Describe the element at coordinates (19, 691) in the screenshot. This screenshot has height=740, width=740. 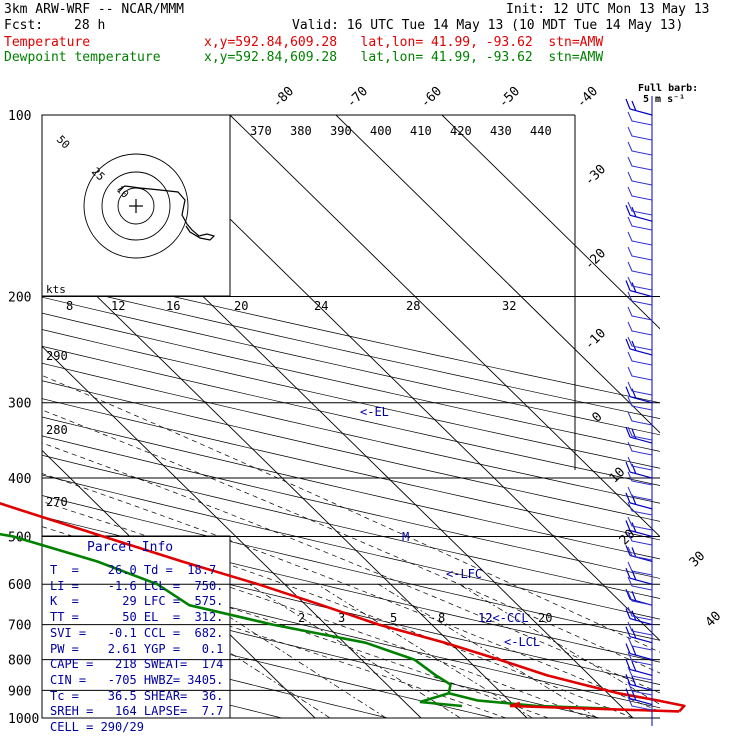
I see `pressure-tick-label: 900` at that location.